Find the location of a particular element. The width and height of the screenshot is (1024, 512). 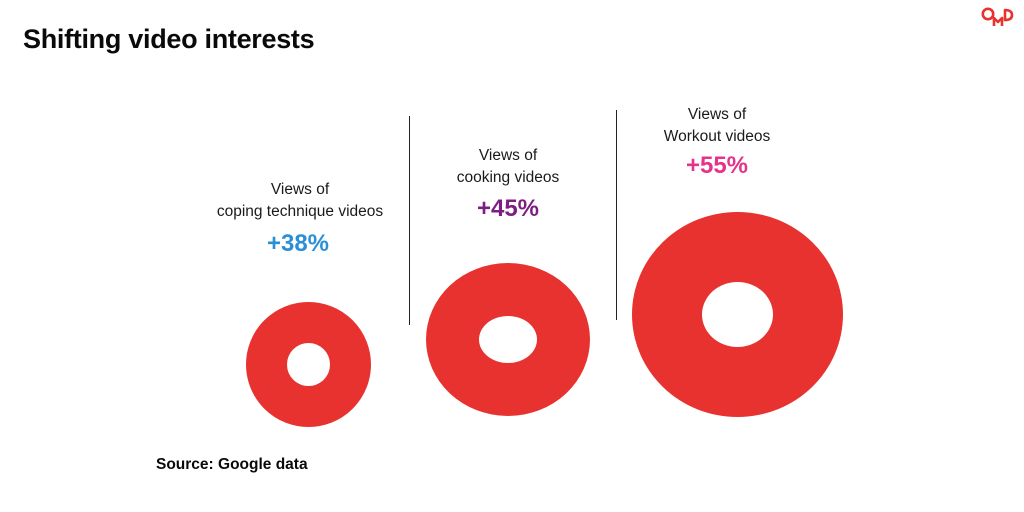

donut-workout is located at coordinates (737, 314).